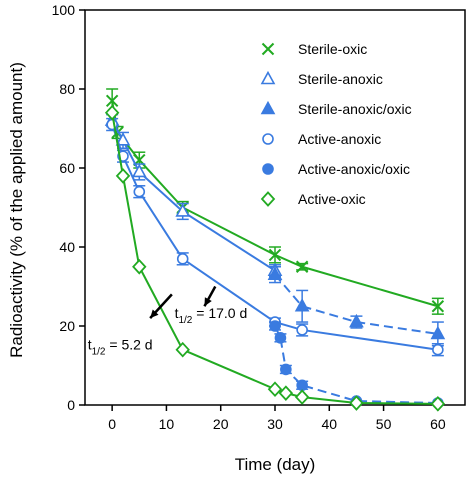 This screenshot has height=479, width=474. I want to click on legend-item: Active-anoxic, so click(321, 139).